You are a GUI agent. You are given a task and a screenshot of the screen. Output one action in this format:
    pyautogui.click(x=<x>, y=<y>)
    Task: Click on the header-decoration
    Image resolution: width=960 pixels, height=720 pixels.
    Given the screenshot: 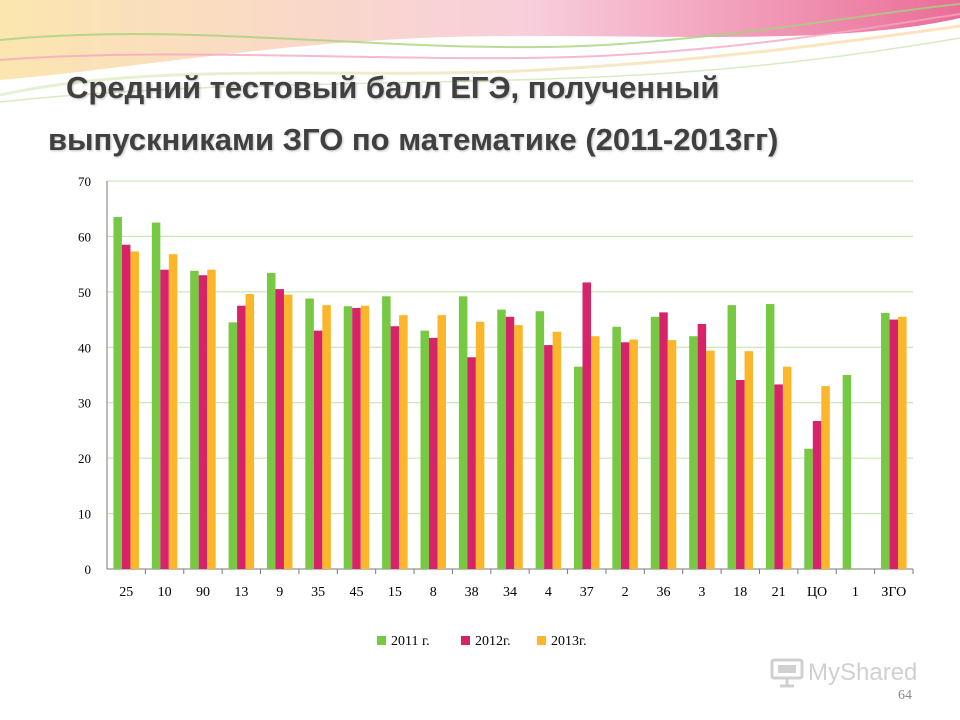 What is the action you would take?
    pyautogui.click(x=480, y=51)
    